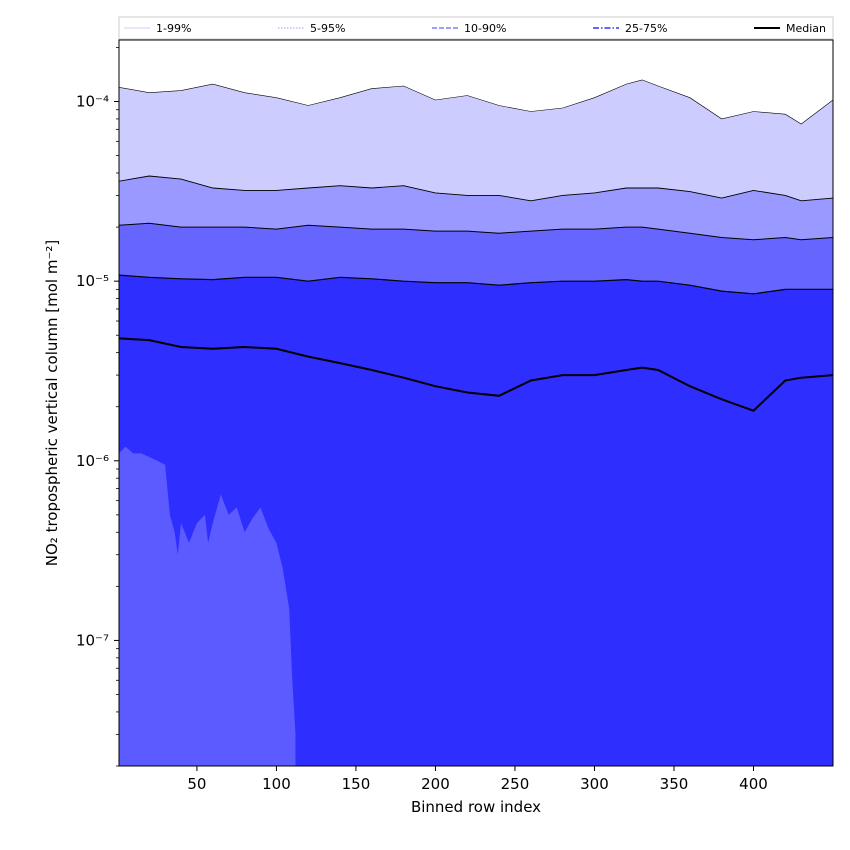 This screenshot has width=850, height=850. Describe the element at coordinates (753, 784) in the screenshot. I see `x-tick-label: 400` at that location.